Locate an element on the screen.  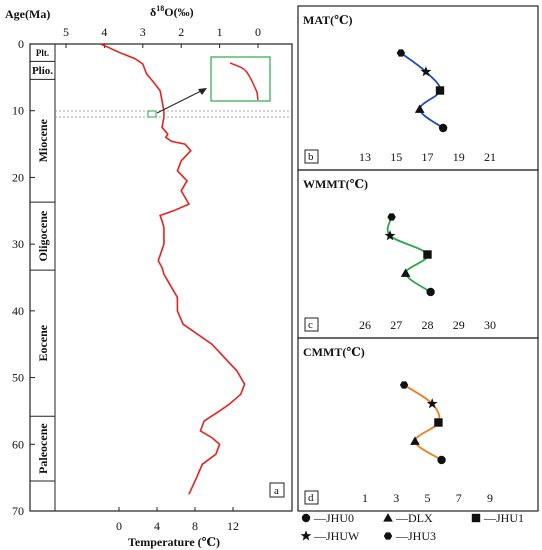
age-tick-label: 0 is located at coordinates (21, 44).